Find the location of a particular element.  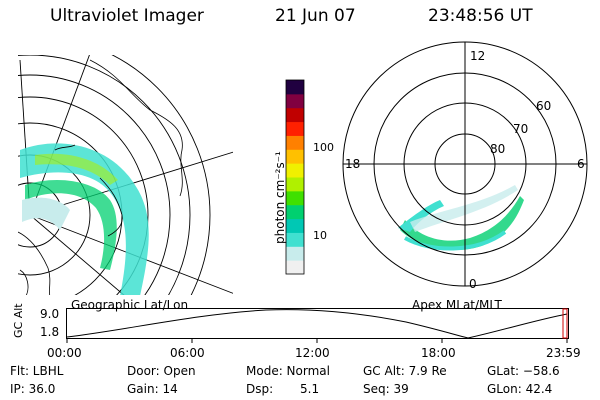

lat-label-70: 70 is located at coordinates (520, 129).